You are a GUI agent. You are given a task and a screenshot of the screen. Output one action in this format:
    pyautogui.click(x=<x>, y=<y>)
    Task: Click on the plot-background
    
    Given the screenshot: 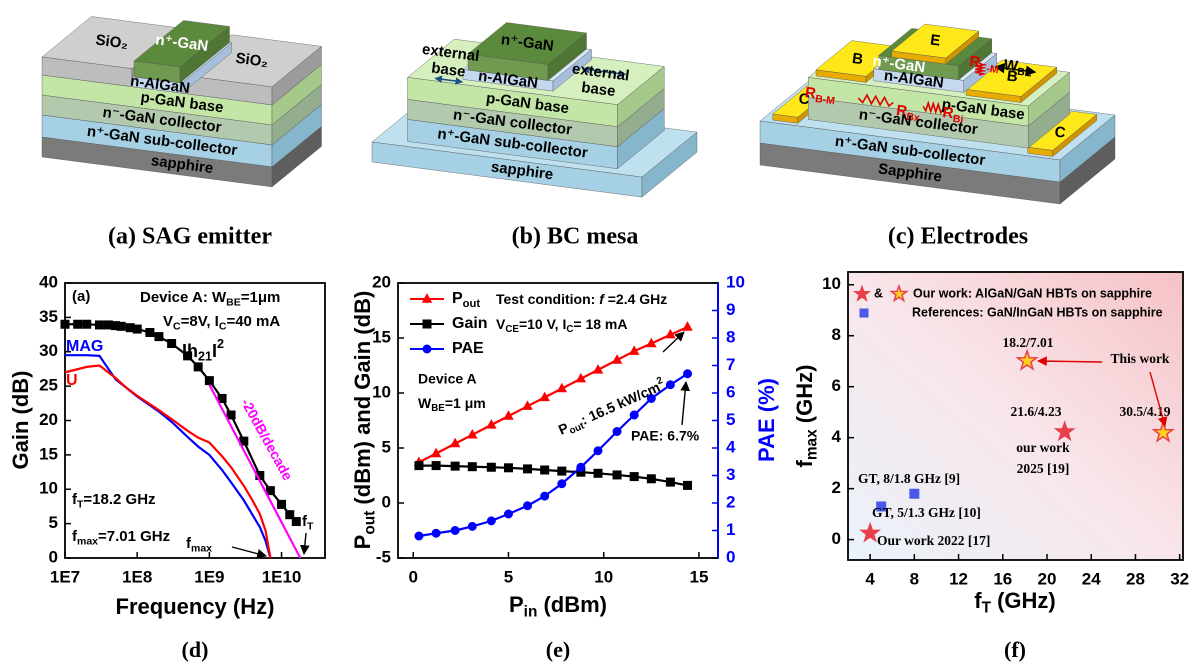 What is the action you would take?
    pyautogui.click(x=1015, y=416)
    